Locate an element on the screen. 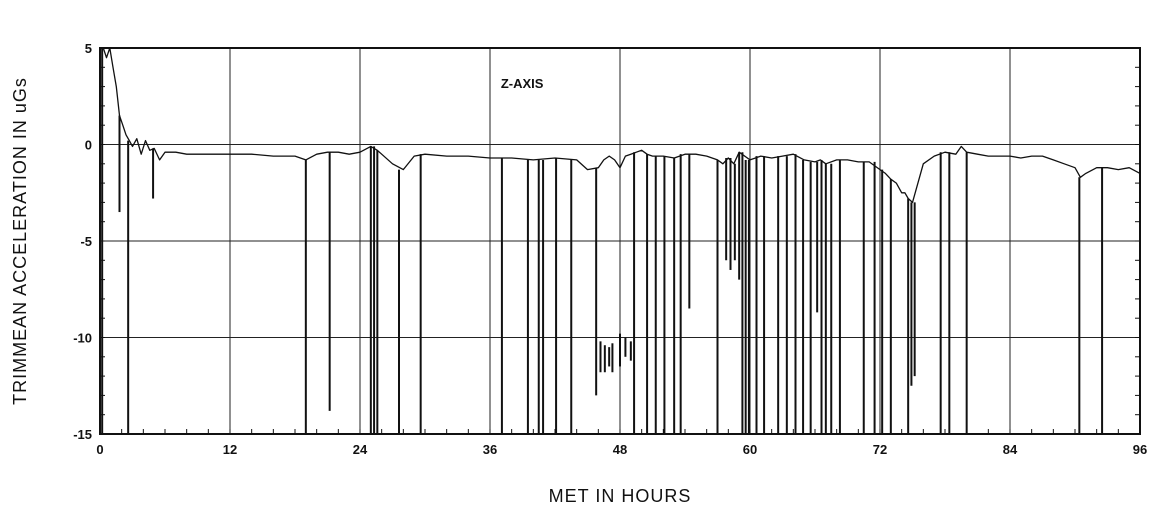  x-tick-label: 84 is located at coordinates (1010, 449).